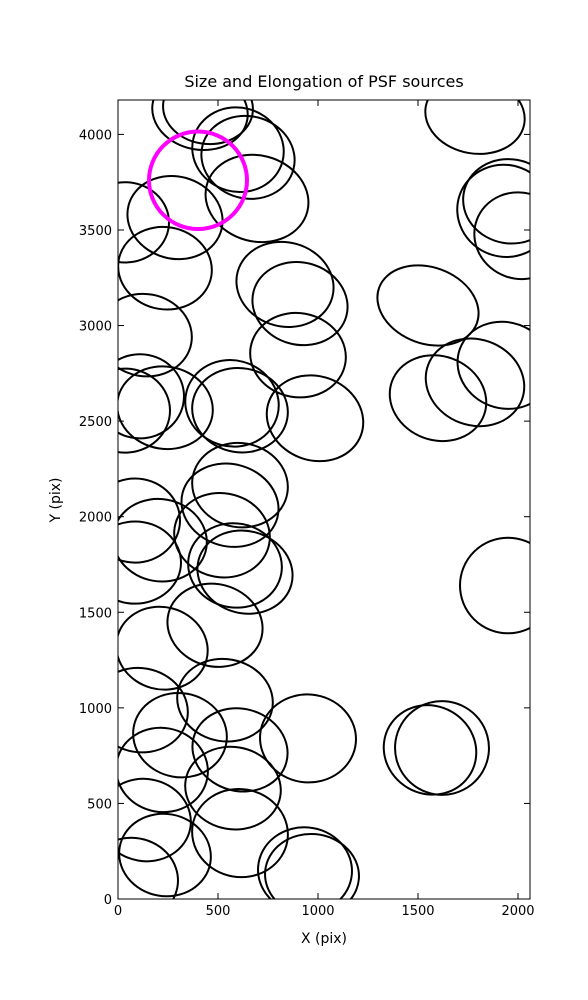 The width and height of the screenshot is (588, 1000). I want to click on y-tick-label: 500, so click(99, 804).